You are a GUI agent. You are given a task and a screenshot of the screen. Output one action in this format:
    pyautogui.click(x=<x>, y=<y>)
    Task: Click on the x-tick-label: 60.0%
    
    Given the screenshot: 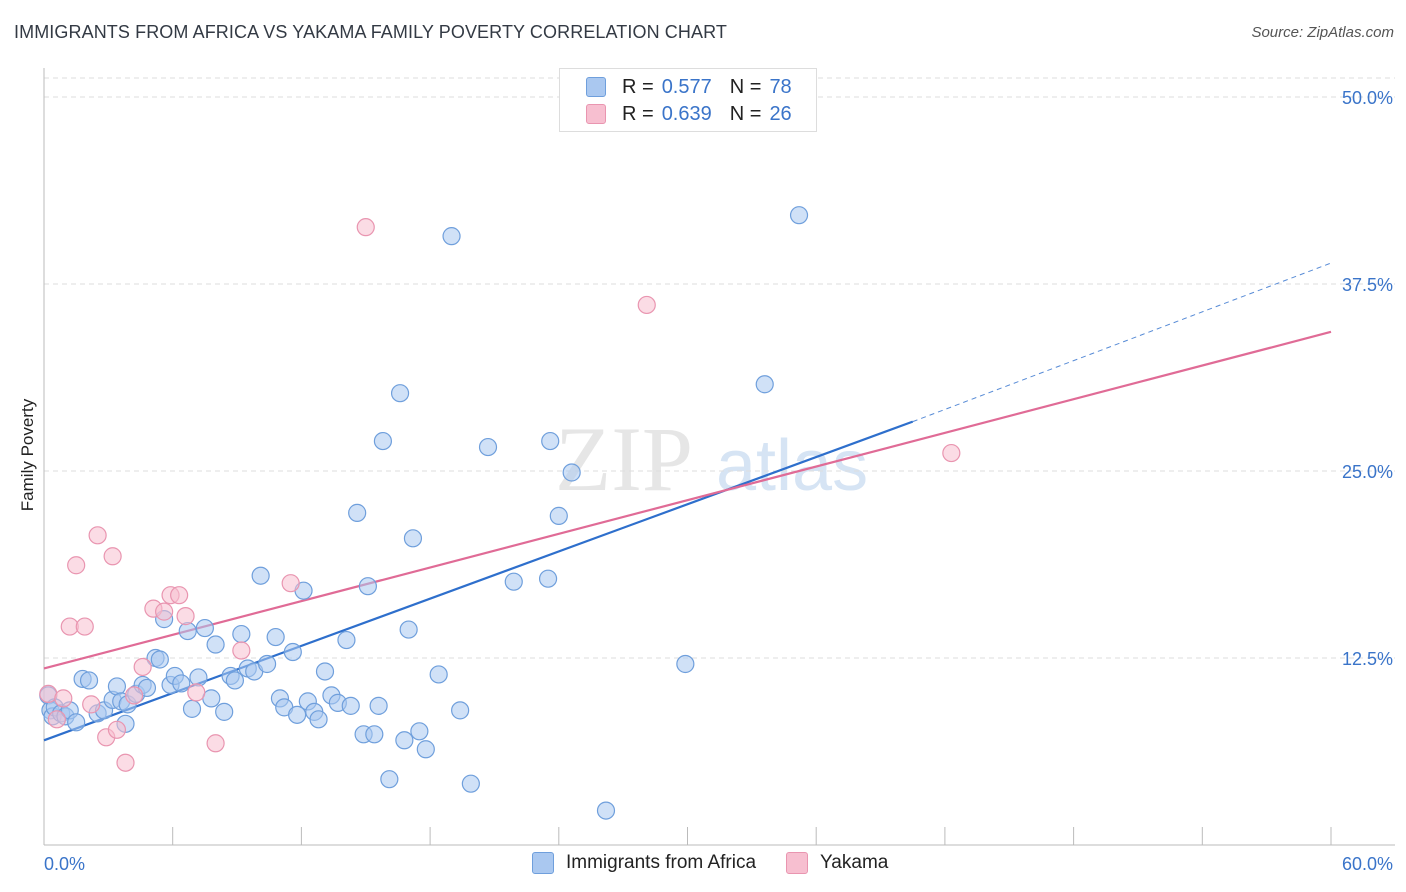 What is the action you would take?
    pyautogui.click(x=1367, y=864)
    